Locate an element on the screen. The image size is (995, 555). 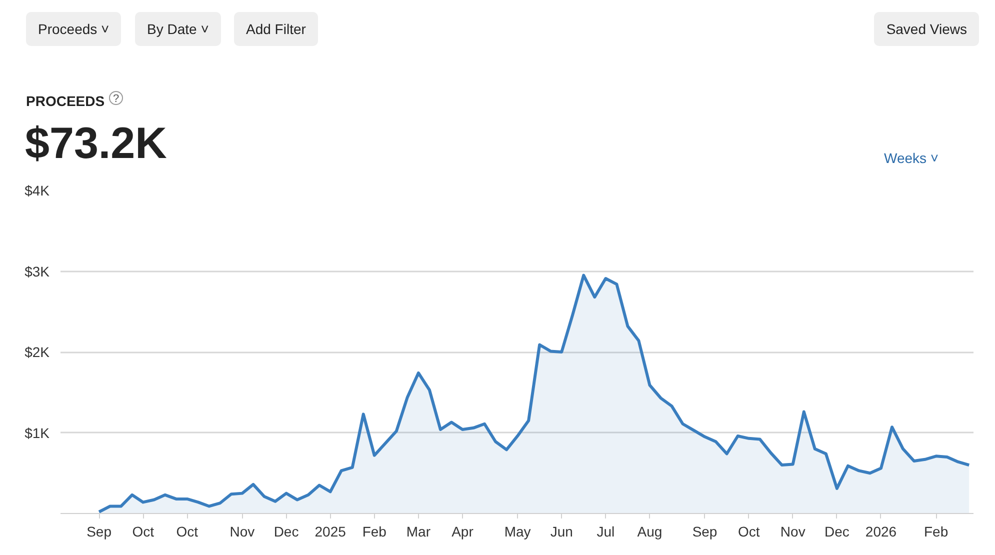
text: Weeks ˅ is located at coordinates (911, 158).